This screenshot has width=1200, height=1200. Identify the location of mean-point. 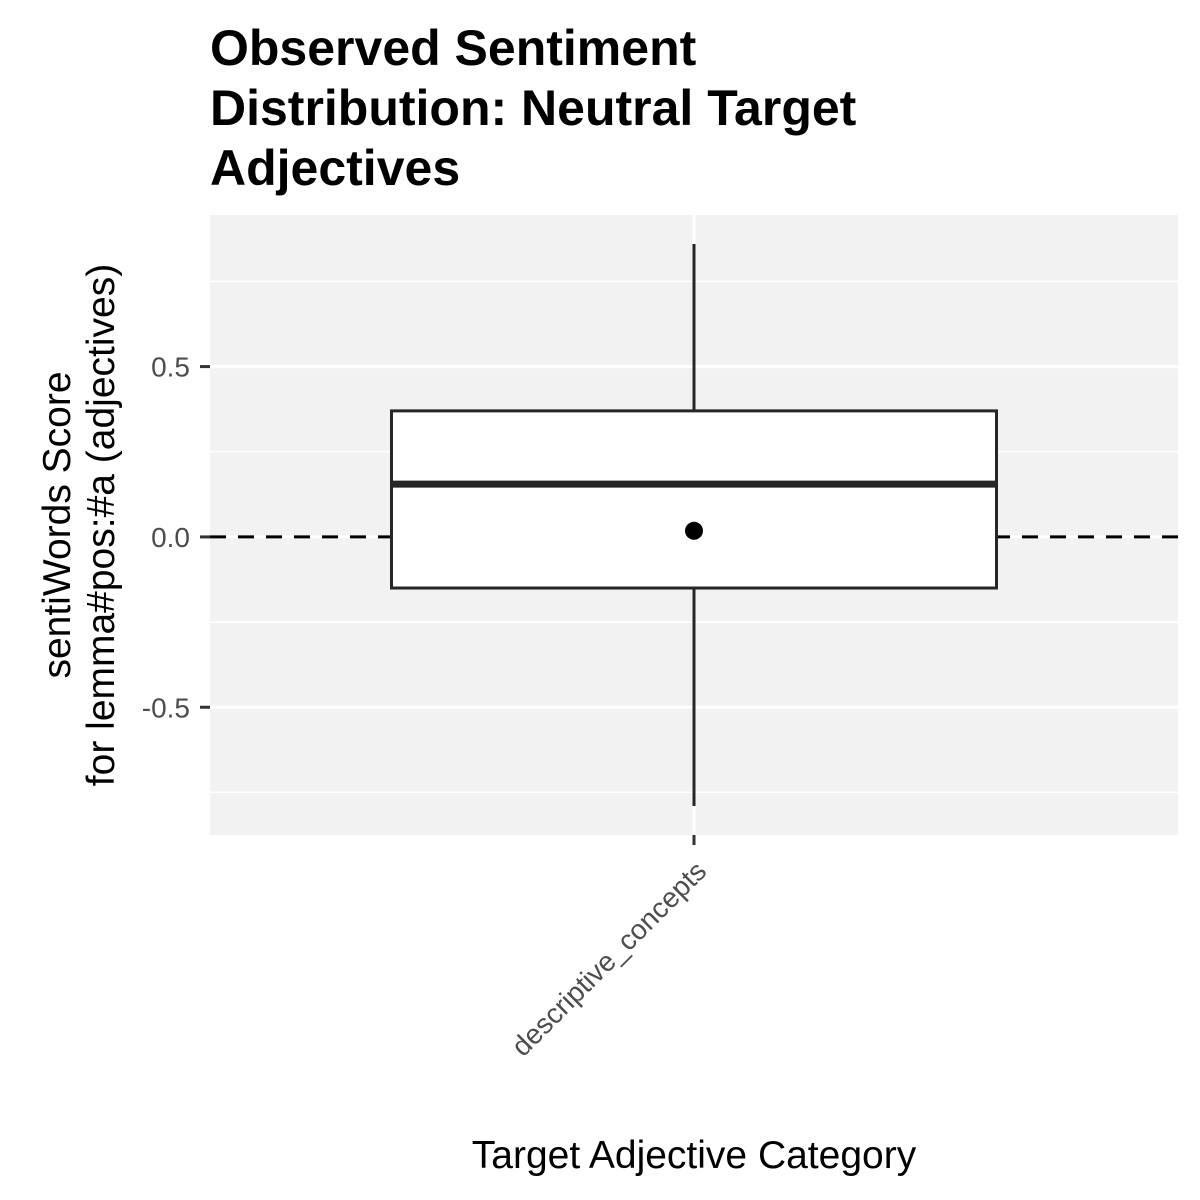
(694, 530).